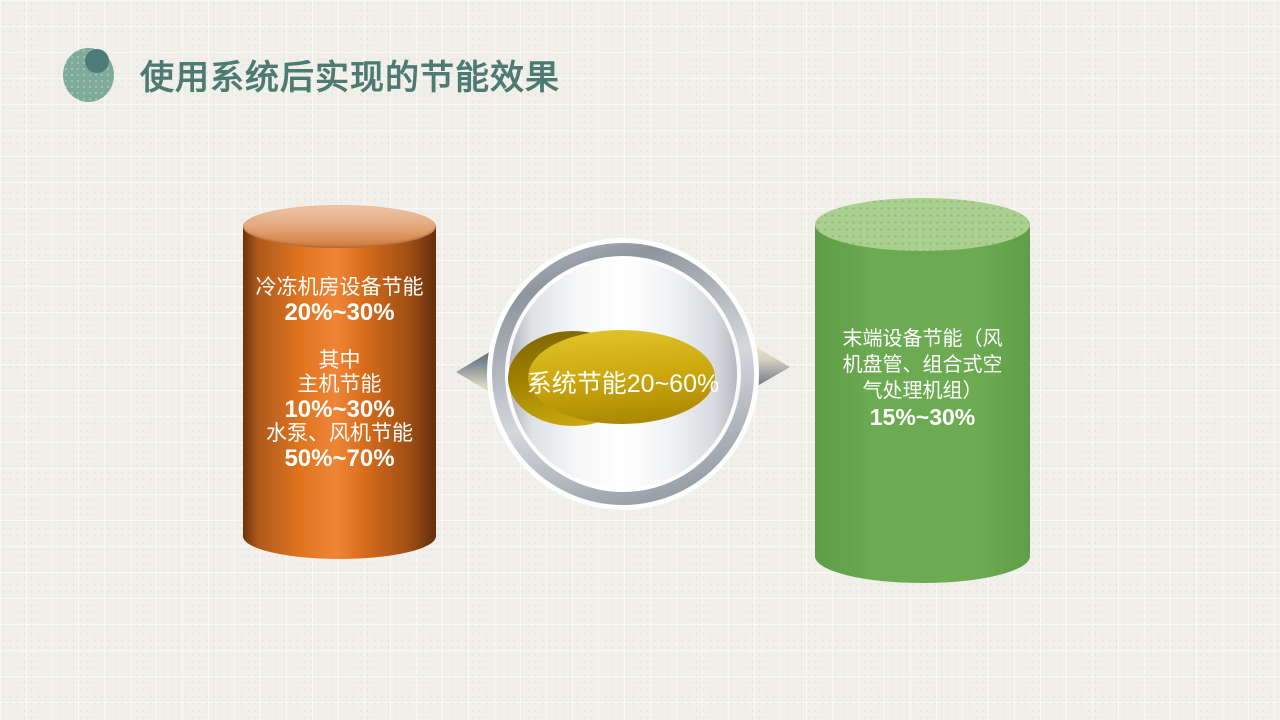  I want to click on green-cylinder-top-ellipse, so click(922, 224).